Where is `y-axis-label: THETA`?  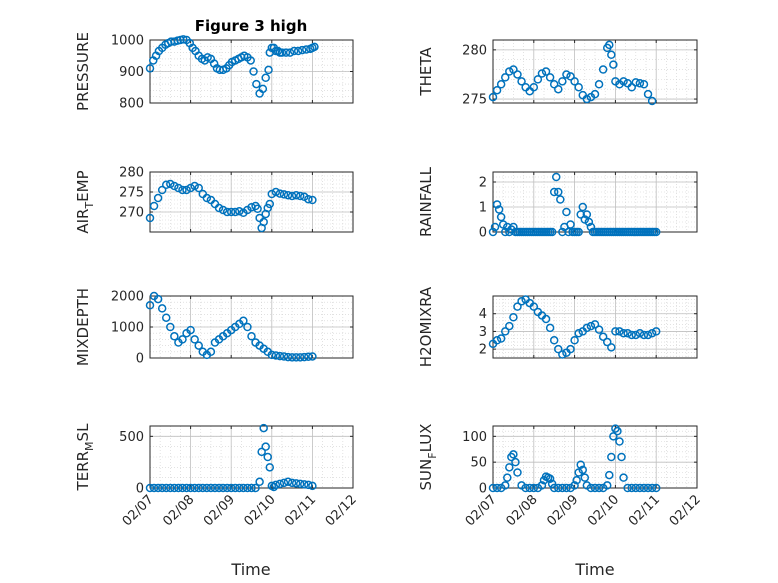 y-axis-label: THETA is located at coordinates (426, 72).